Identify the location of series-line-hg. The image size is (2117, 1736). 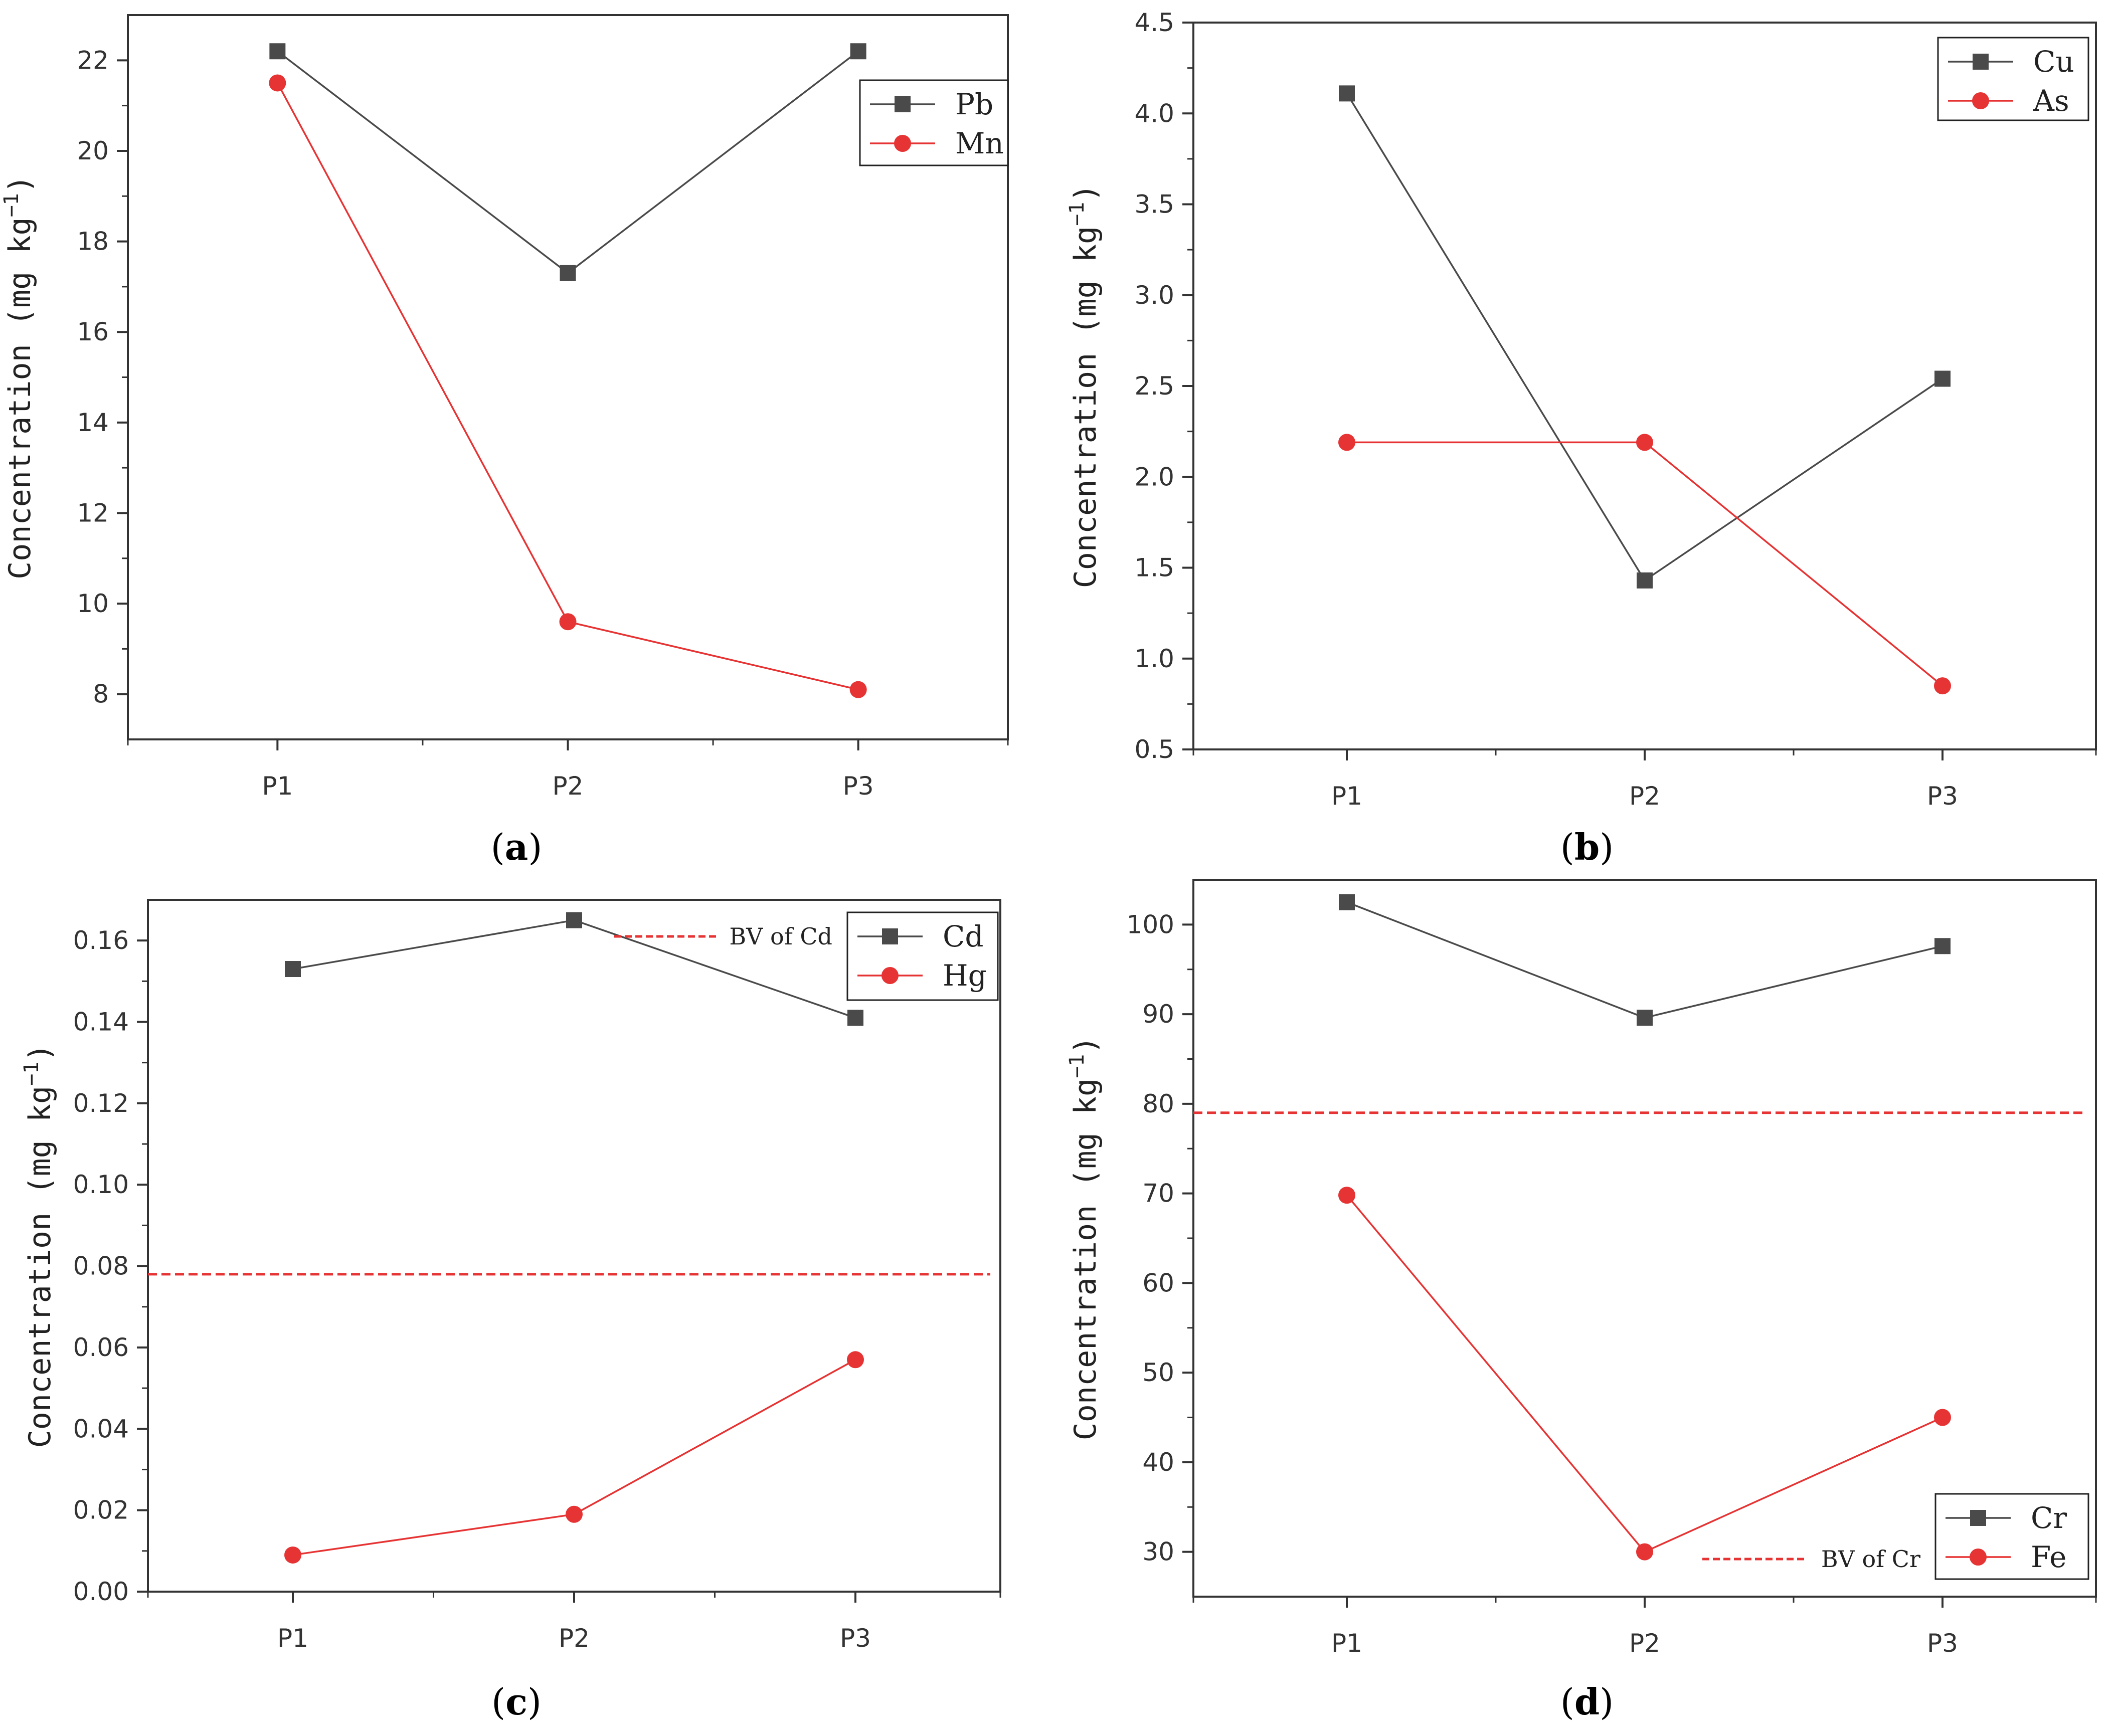
(574, 1458).